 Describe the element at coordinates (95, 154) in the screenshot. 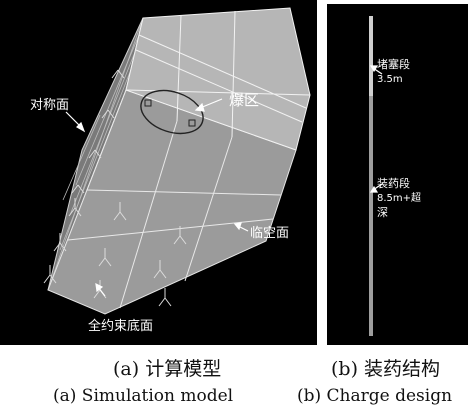

I see `symmetry-face-mesh` at that location.